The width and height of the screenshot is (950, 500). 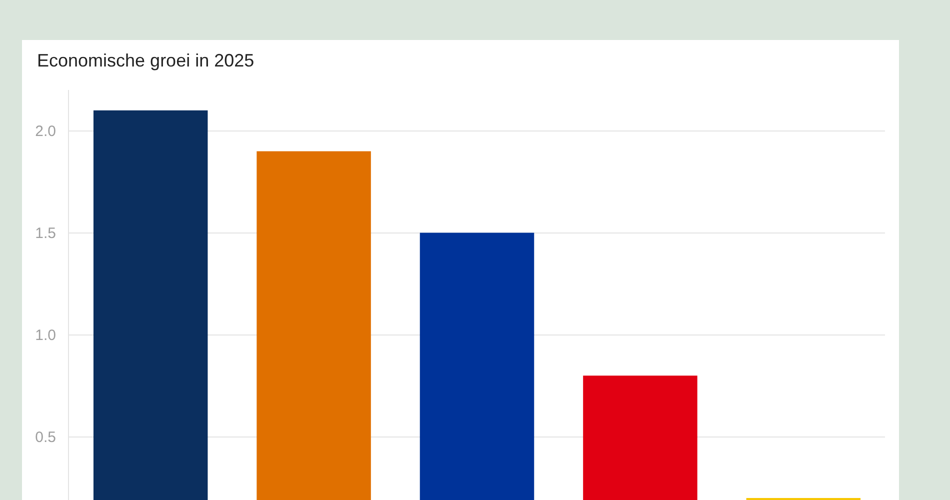 I want to click on y-tick-label: 0.5, so click(x=45, y=437).